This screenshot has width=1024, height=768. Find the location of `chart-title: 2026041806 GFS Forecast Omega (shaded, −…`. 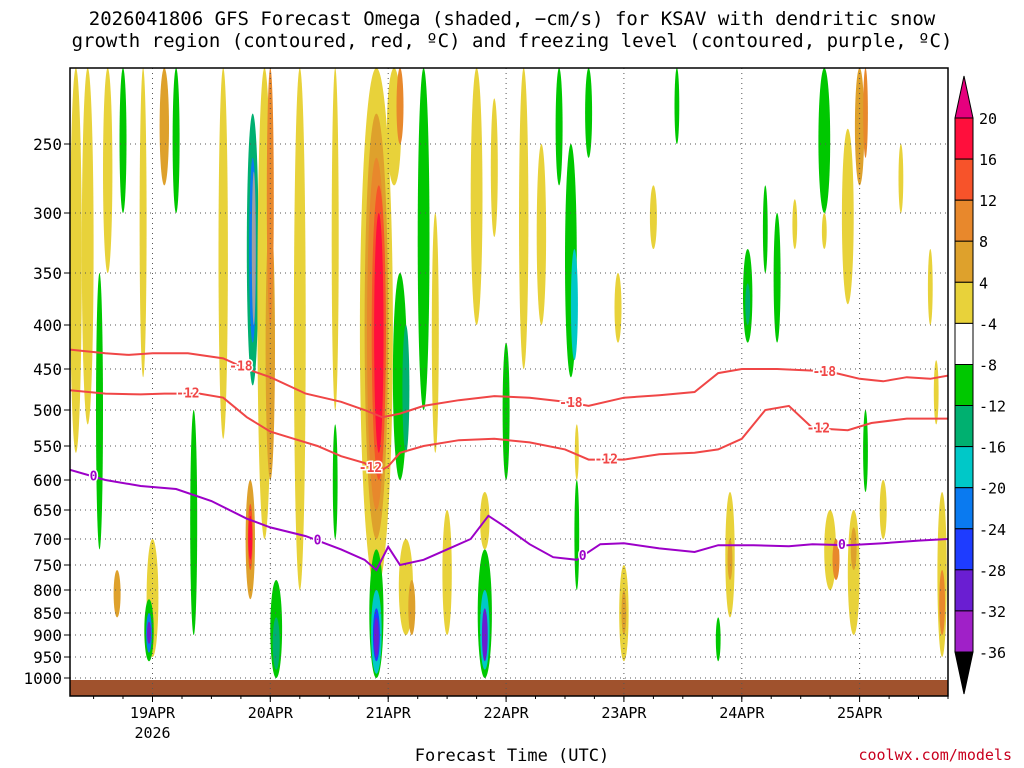

chart-title: 2026041806 GFS Forecast Omega (shaded, −… is located at coordinates (512, 30).